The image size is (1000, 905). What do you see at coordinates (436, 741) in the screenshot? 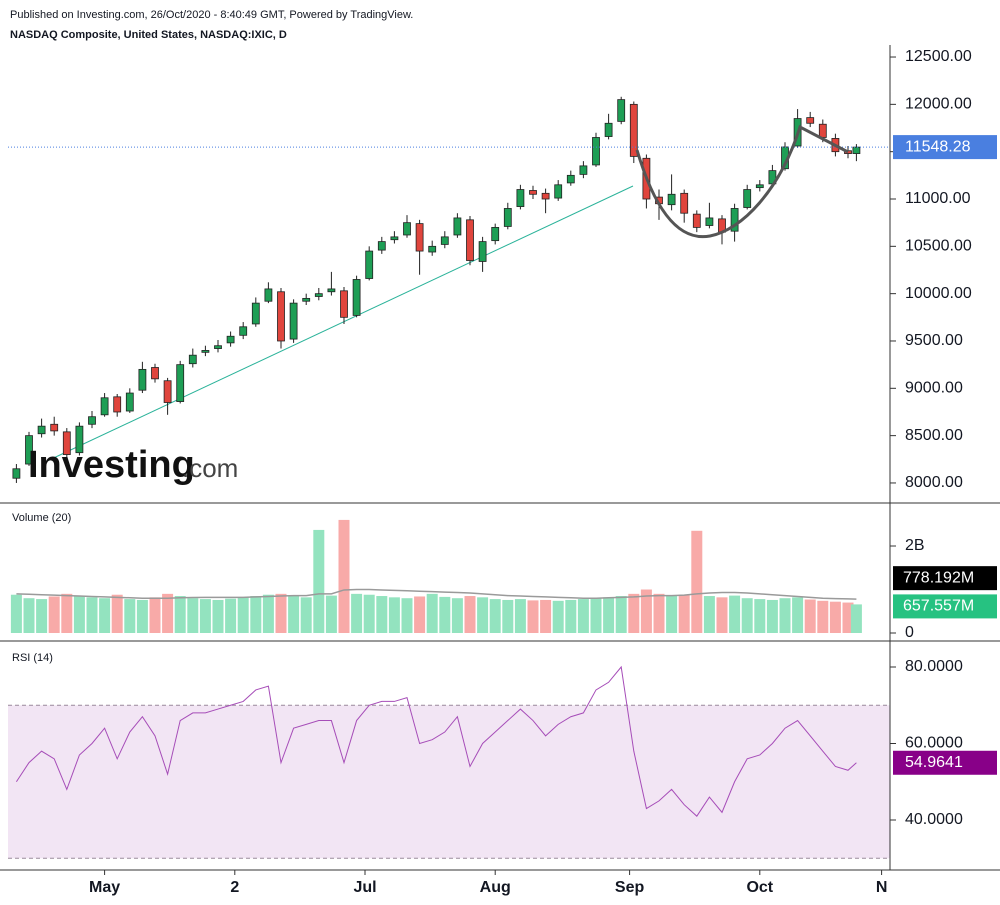
I see `rsi-line` at bounding box center [436, 741].